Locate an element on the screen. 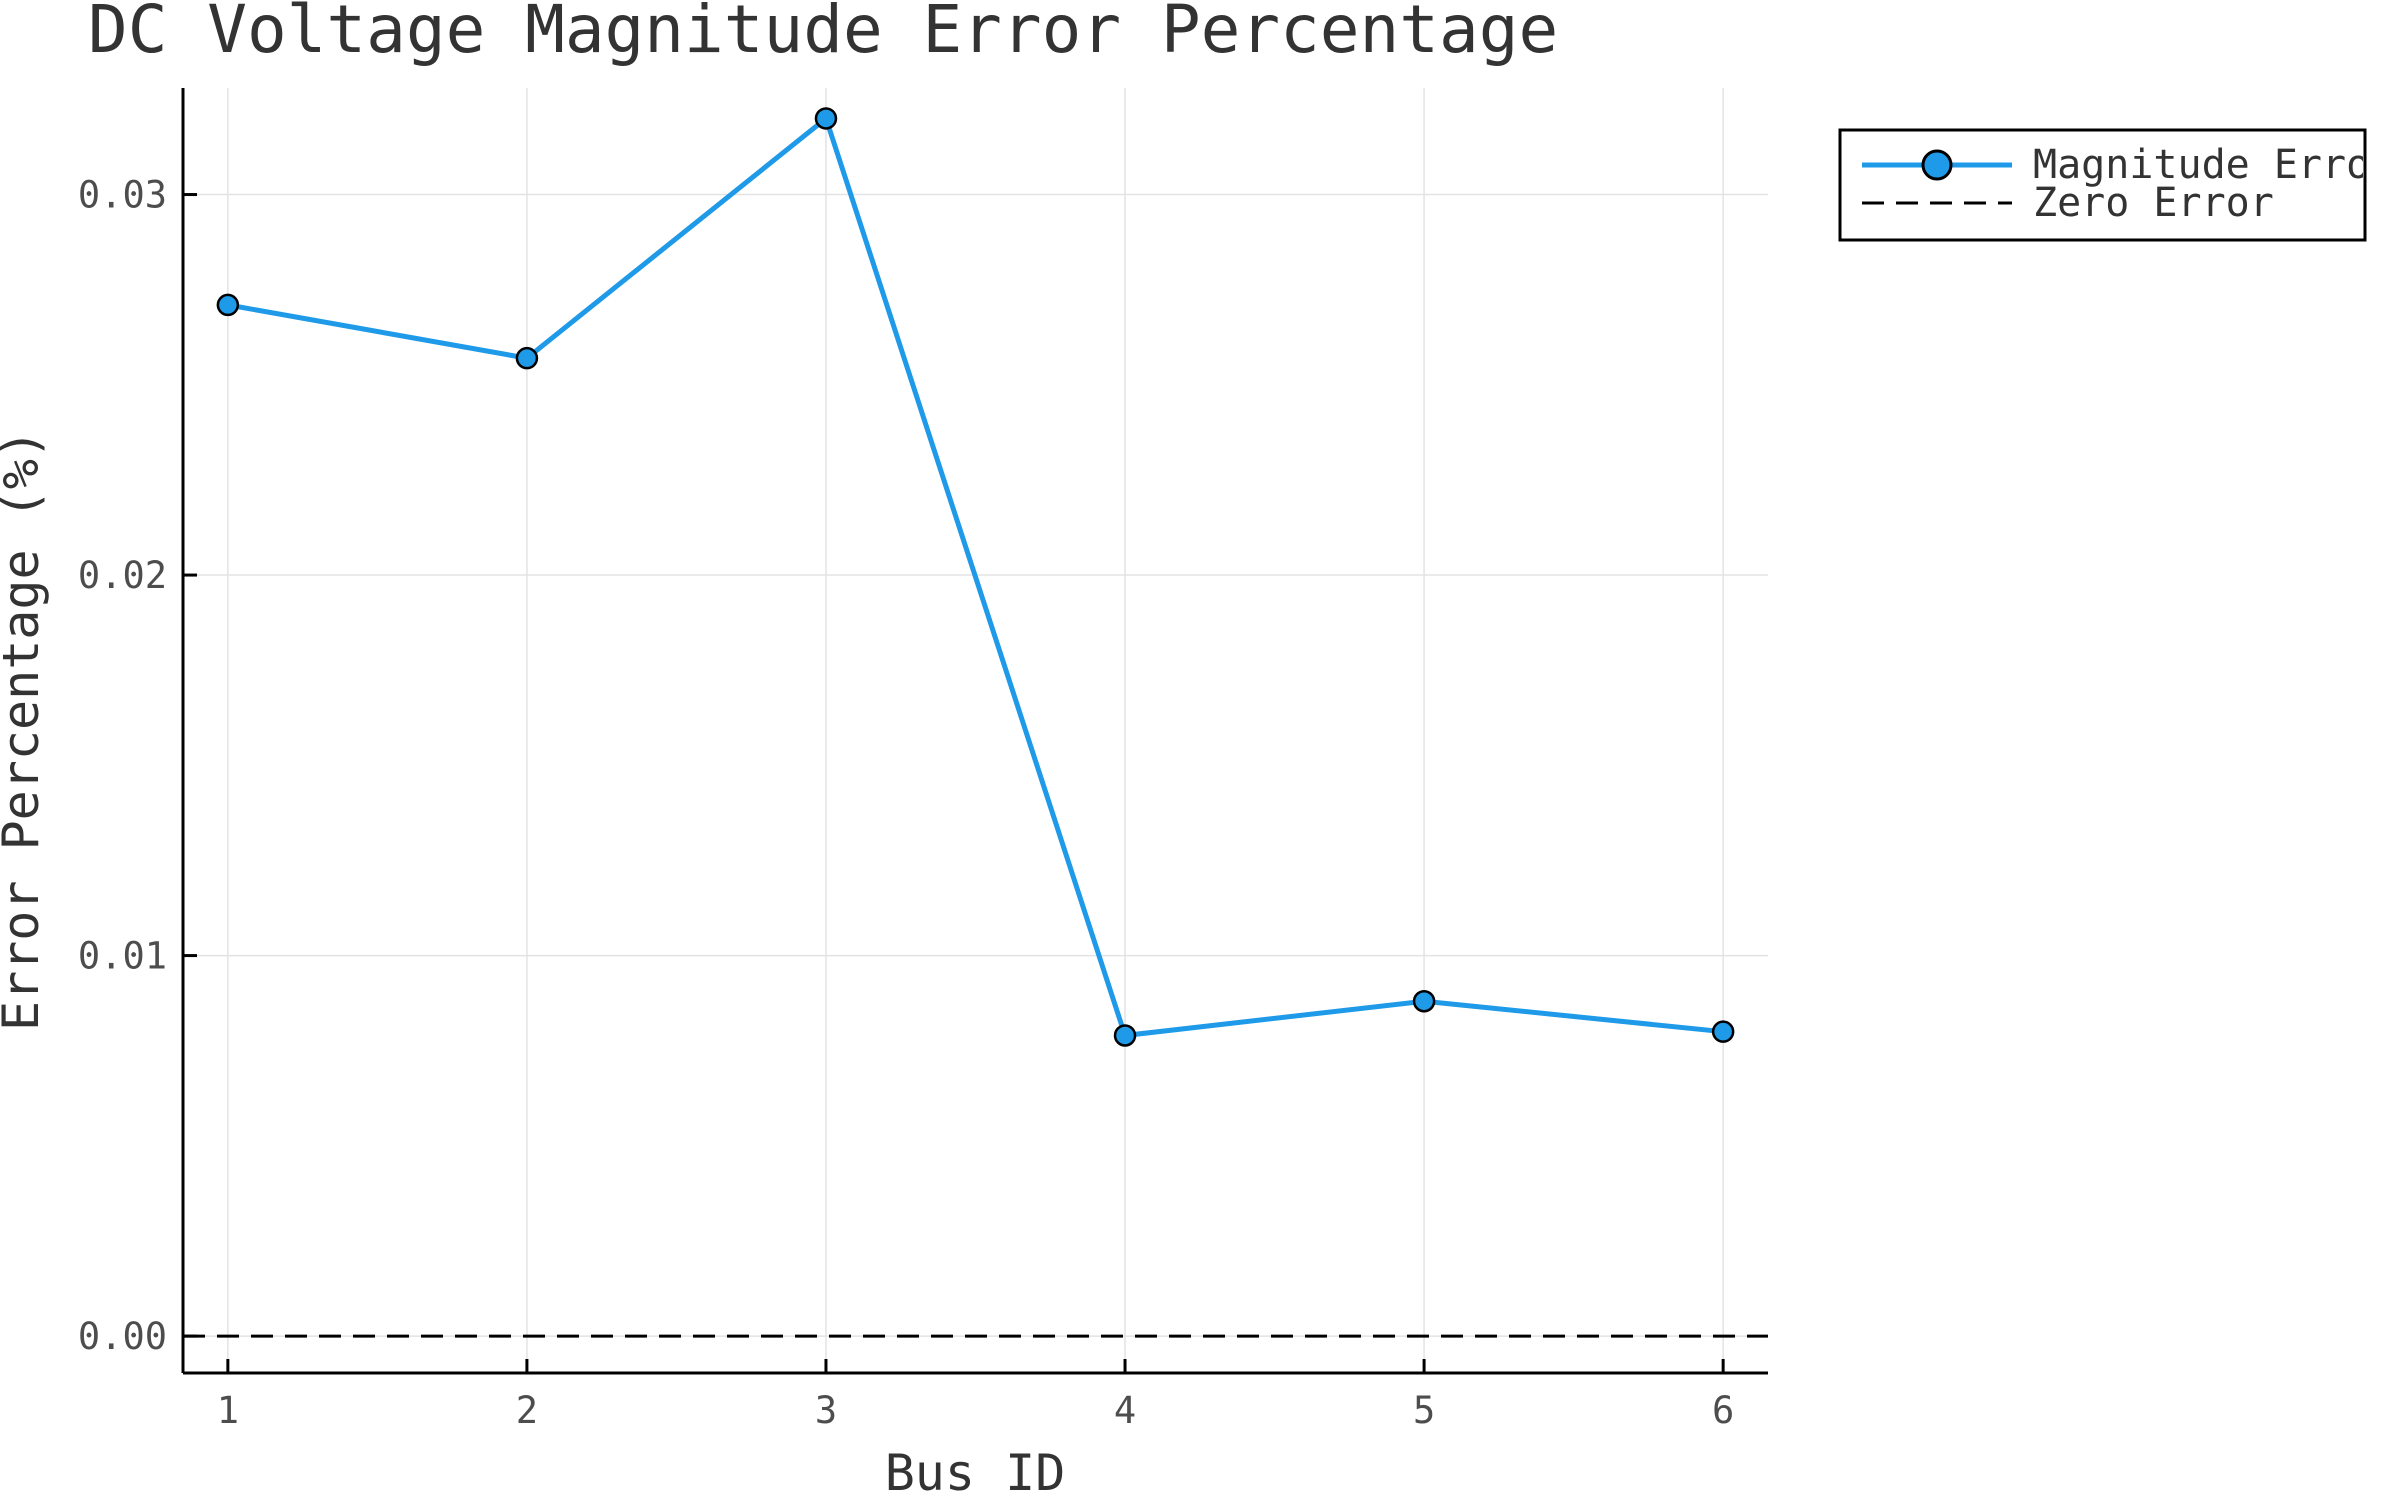  x-tick-label: 1 is located at coordinates (228, 1410).